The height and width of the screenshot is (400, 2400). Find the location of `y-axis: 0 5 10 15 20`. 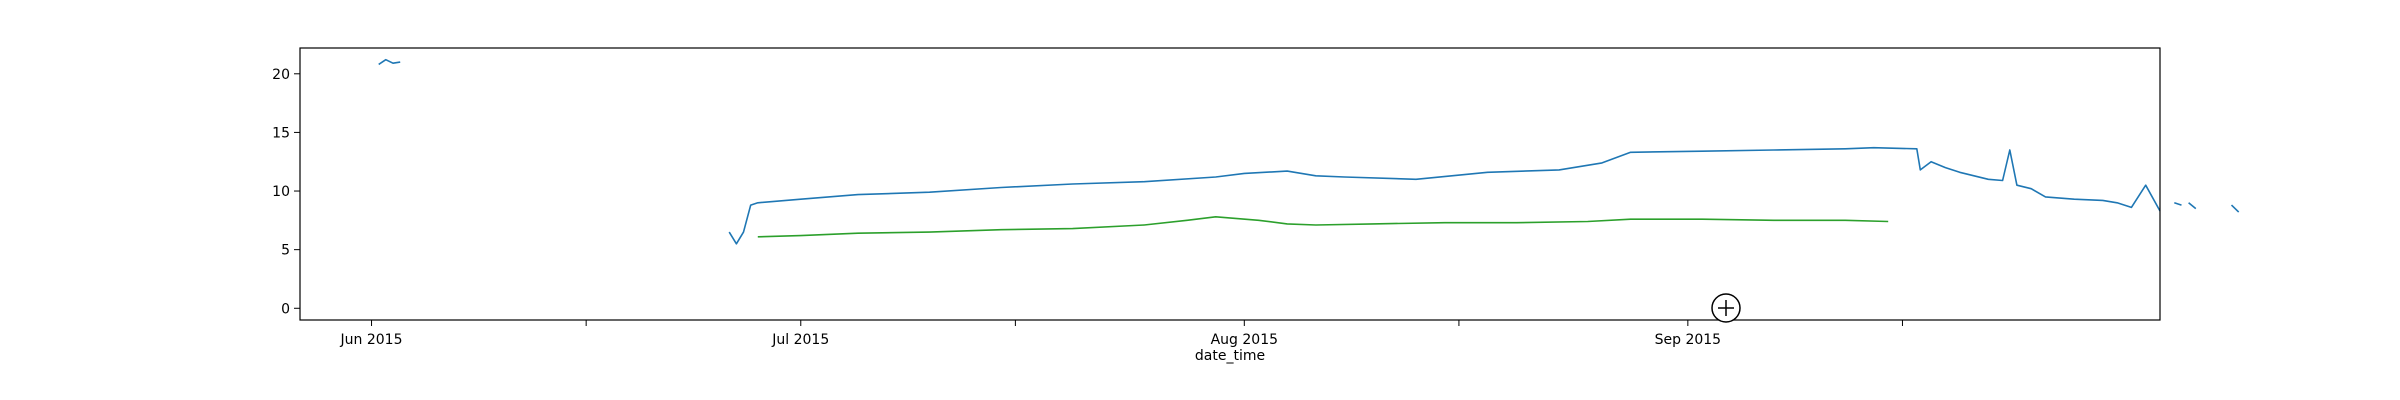

y-axis: 0 5 10 15 20 is located at coordinates (286, 192).